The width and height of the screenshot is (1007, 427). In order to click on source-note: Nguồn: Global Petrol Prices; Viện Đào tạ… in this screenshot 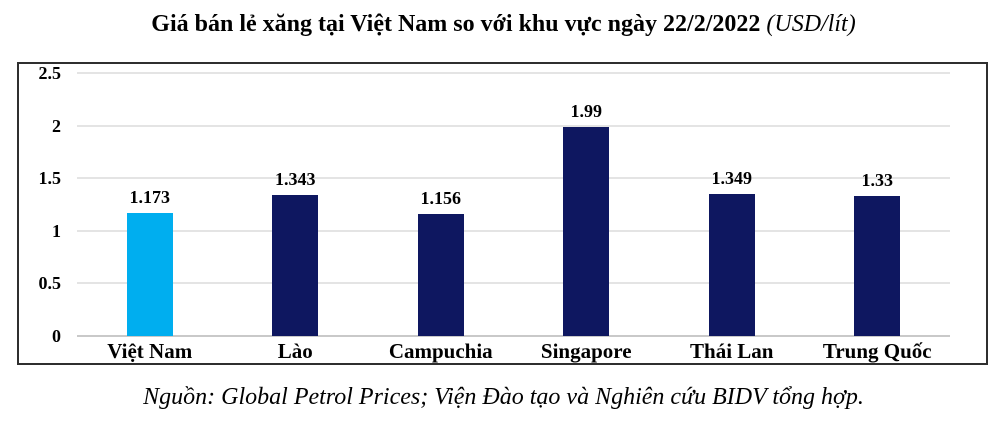, I will do `click(503, 397)`.